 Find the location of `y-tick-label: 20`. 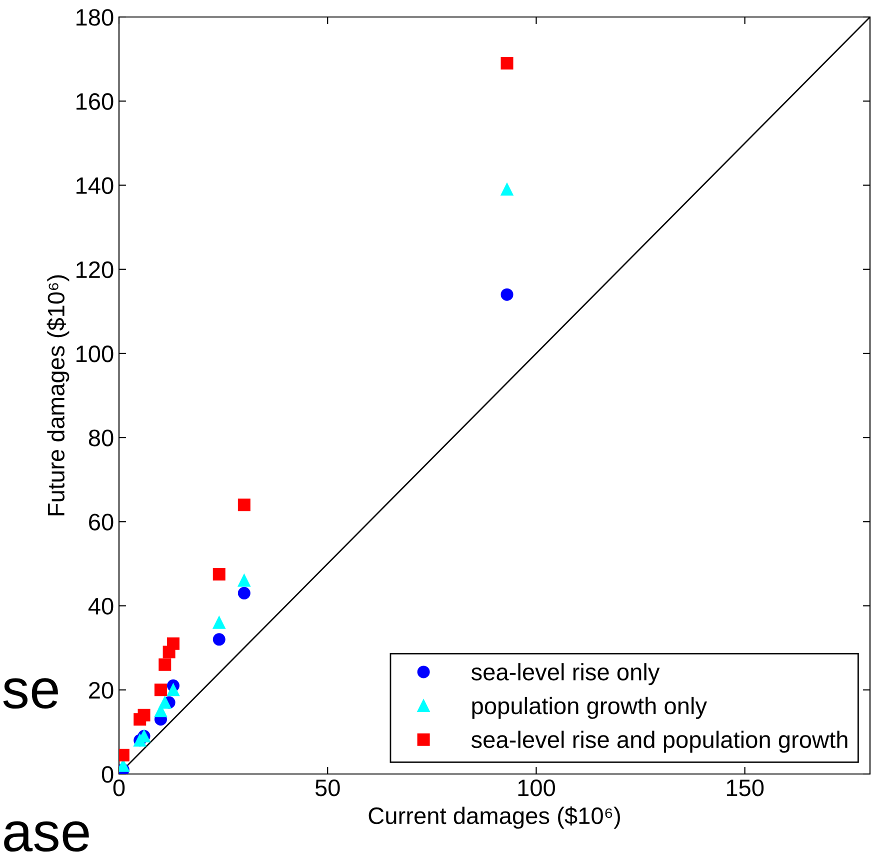

y-tick-label: 20 is located at coordinates (101, 690).